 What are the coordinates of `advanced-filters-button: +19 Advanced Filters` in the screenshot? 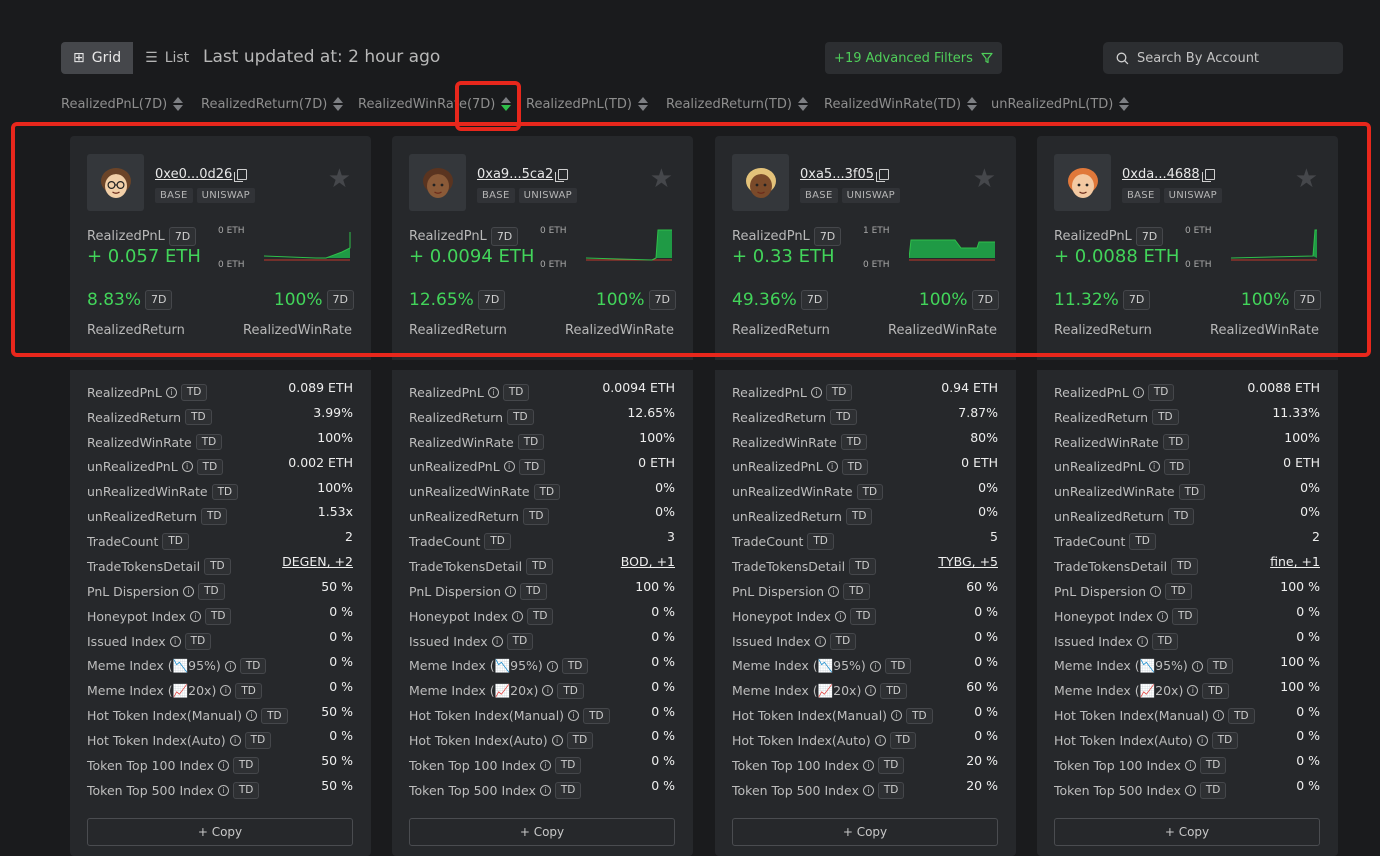 It's located at (913, 58).